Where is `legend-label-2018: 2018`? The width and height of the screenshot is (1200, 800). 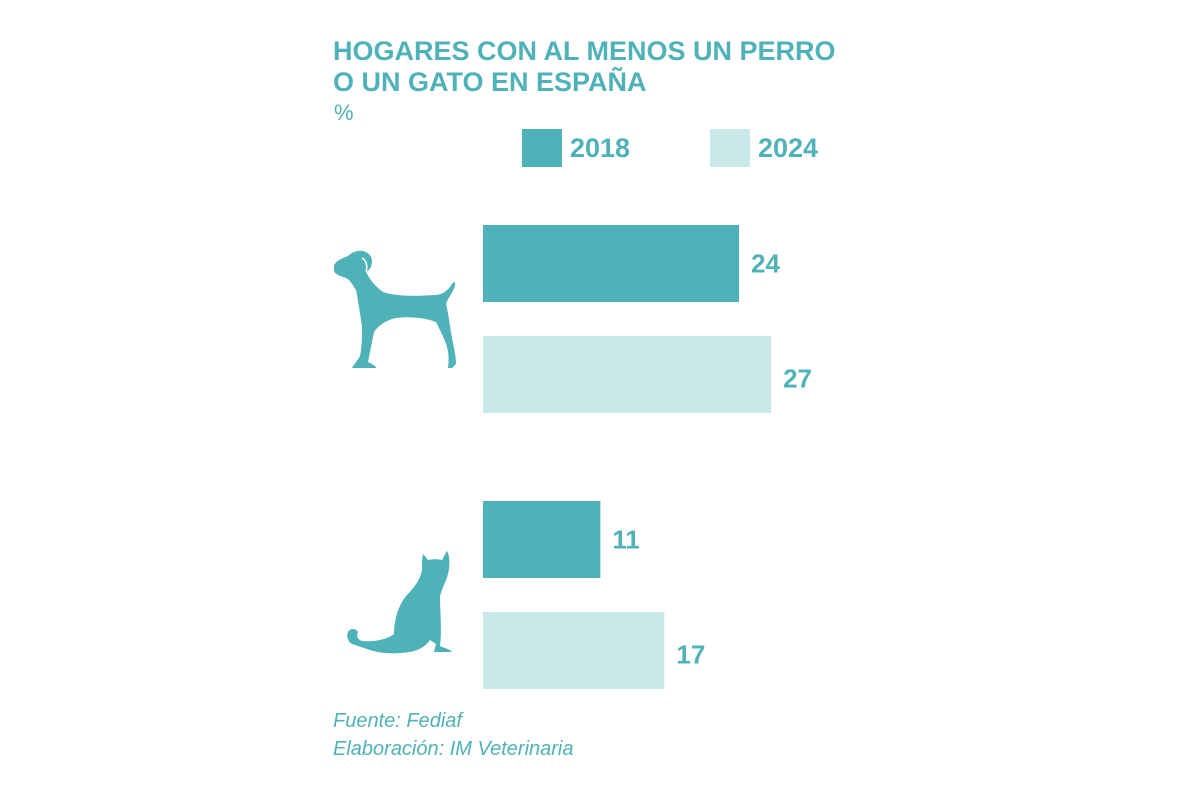 legend-label-2018: 2018 is located at coordinates (600, 147).